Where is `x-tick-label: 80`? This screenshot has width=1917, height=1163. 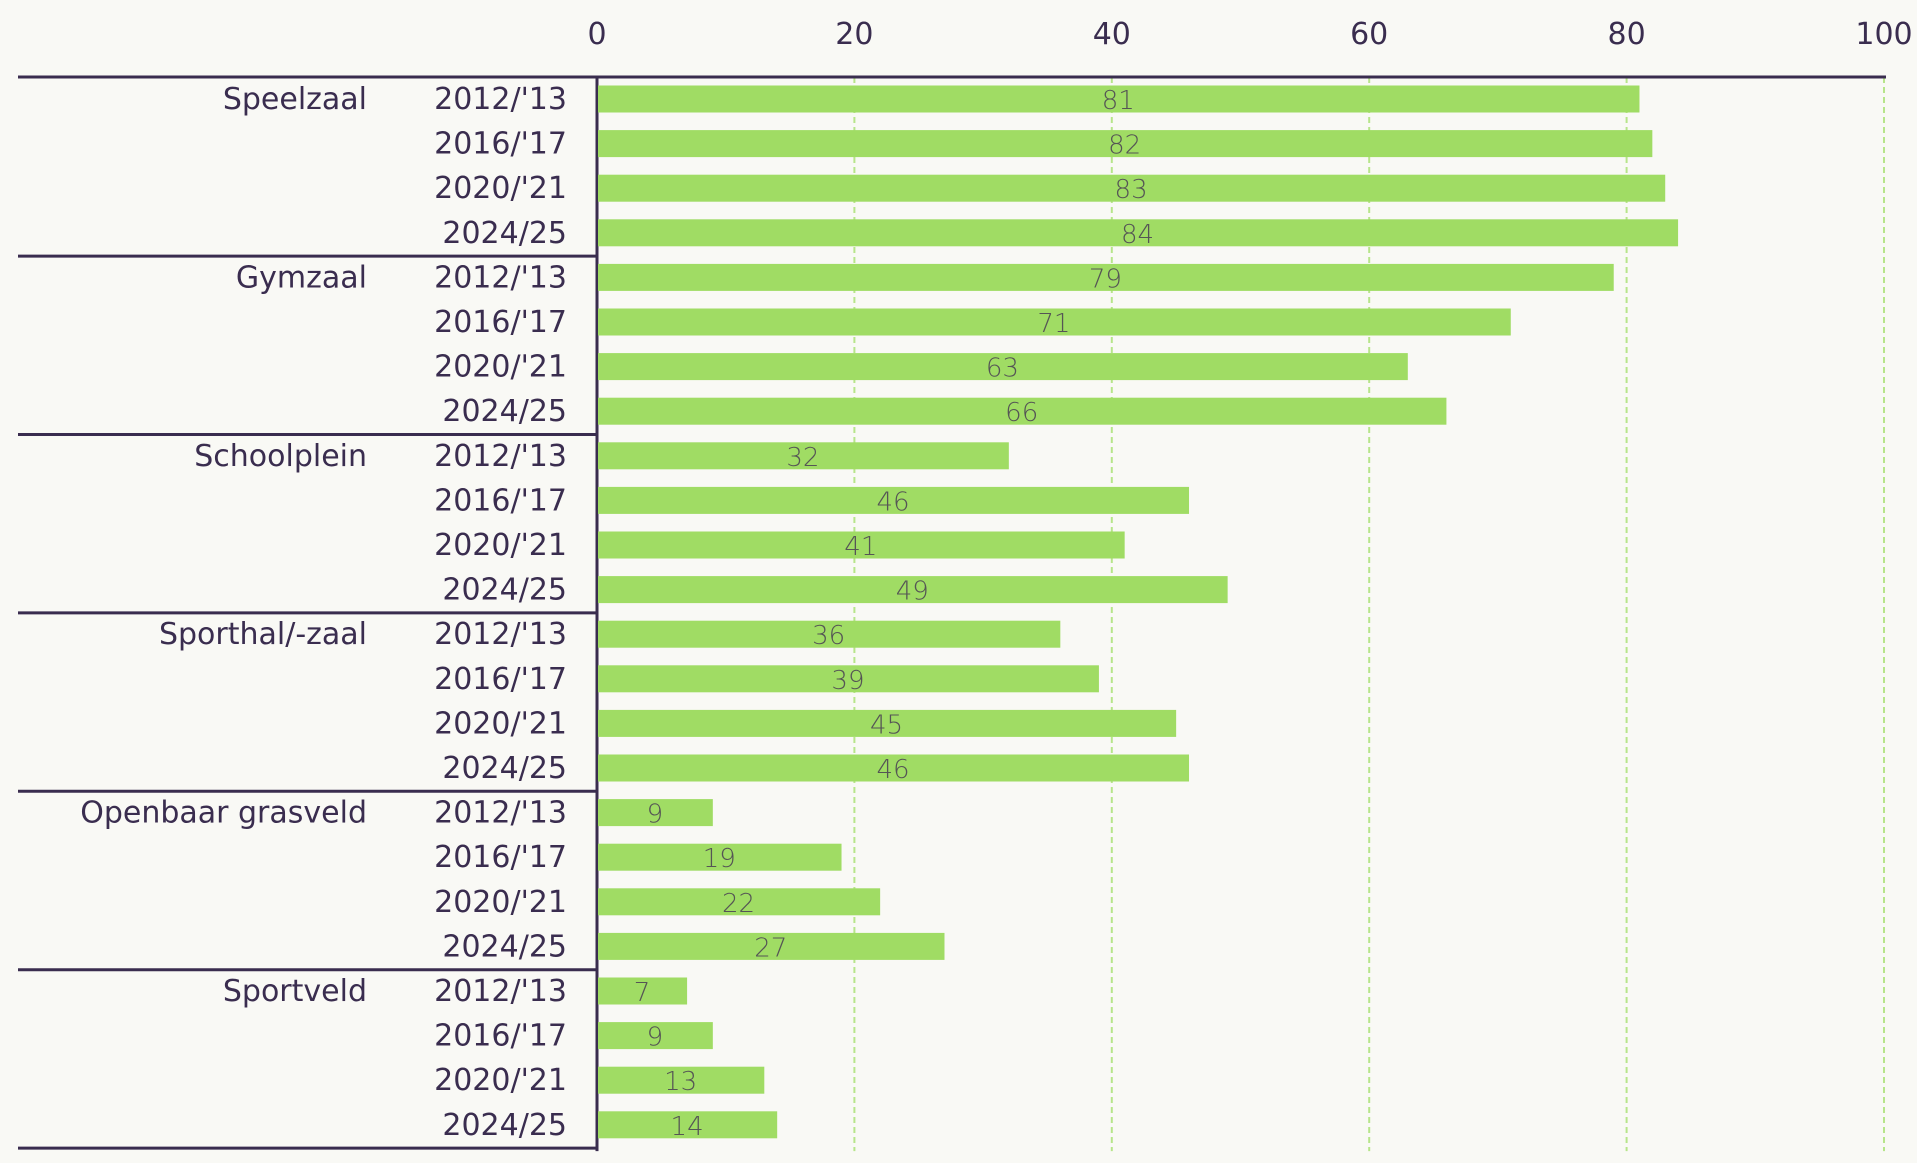 x-tick-label: 80 is located at coordinates (1627, 34).